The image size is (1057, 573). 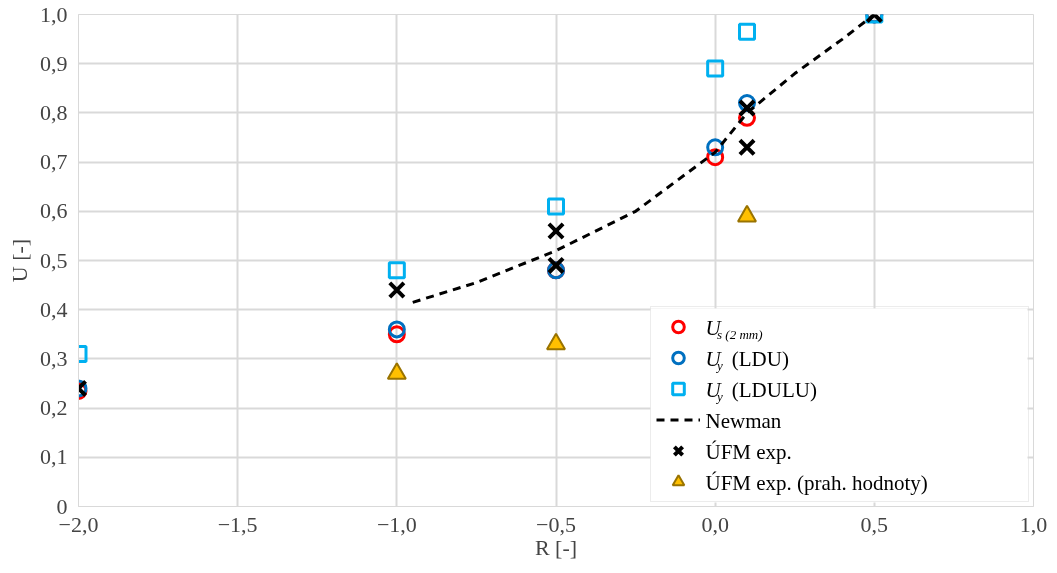 What do you see at coordinates (54, 260) in the screenshot?
I see `y-tick-label: 0,5` at bounding box center [54, 260].